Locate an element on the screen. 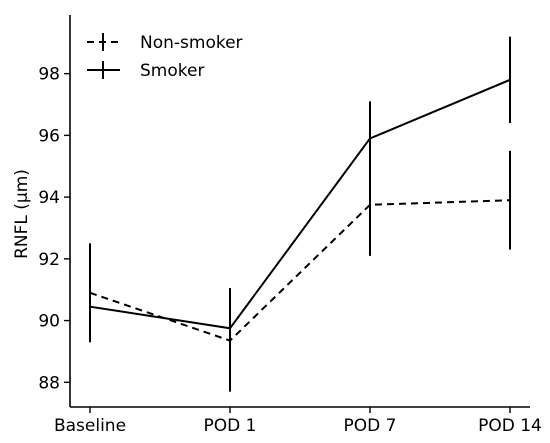 The height and width of the screenshot is (443, 550). legend-item: Smoker is located at coordinates (145, 71).